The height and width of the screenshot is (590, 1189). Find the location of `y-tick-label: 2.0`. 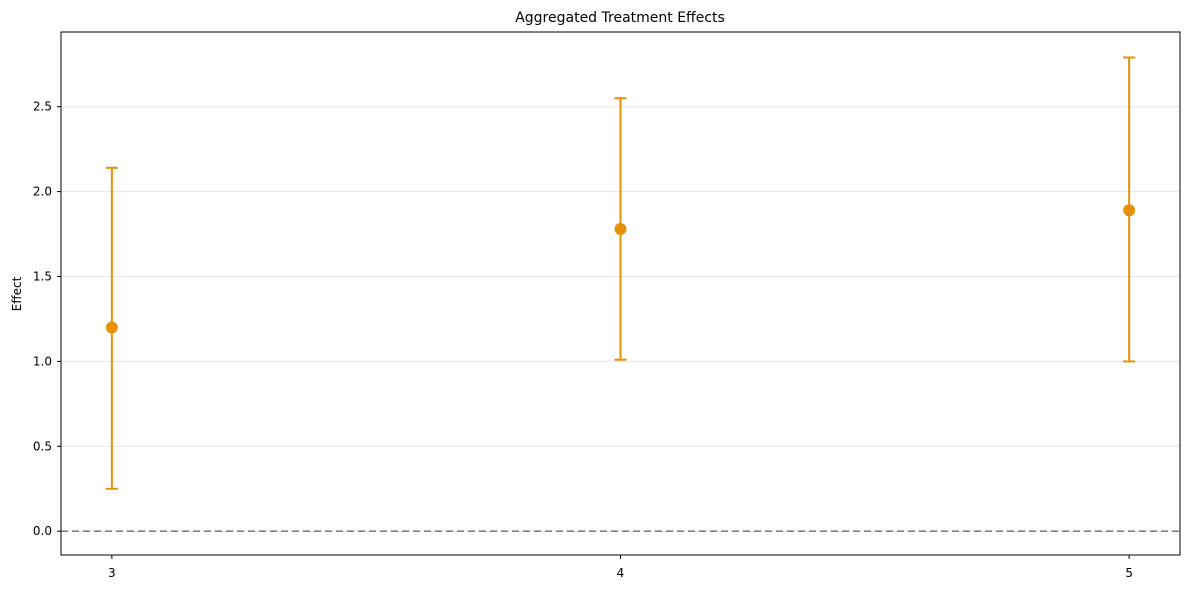

y-tick-label: 2.0 is located at coordinates (42, 192).